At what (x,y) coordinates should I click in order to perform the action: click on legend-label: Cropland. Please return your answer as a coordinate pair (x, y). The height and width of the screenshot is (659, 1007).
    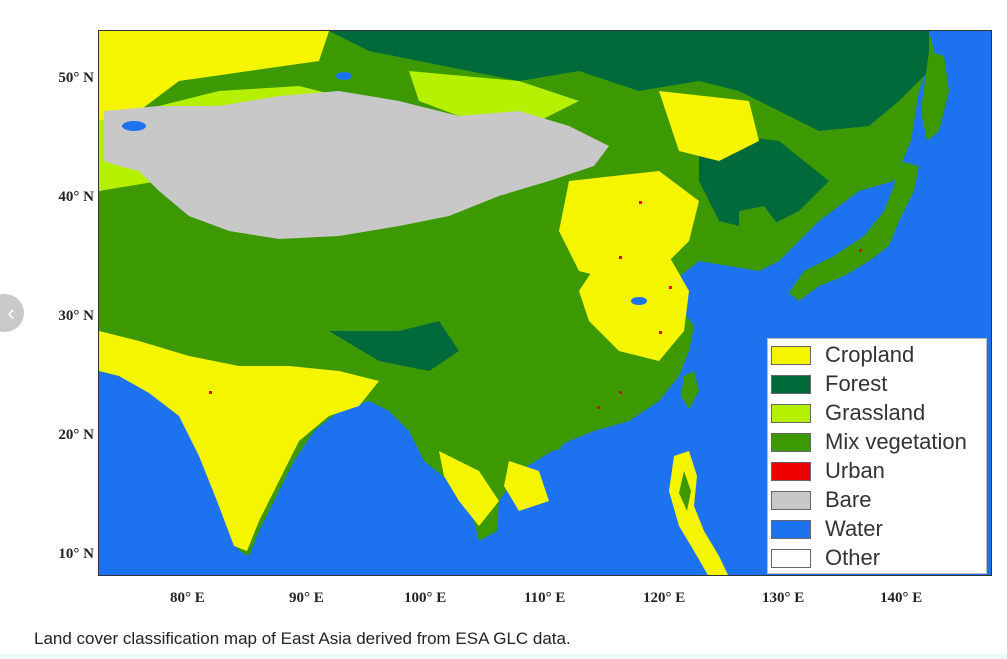
    Looking at the image, I should click on (870, 354).